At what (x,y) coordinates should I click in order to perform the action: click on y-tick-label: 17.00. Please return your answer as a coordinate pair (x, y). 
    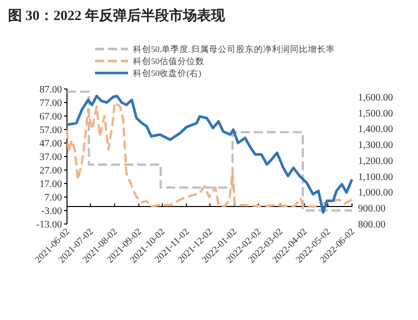
    Looking at the image, I should click on (51, 184).